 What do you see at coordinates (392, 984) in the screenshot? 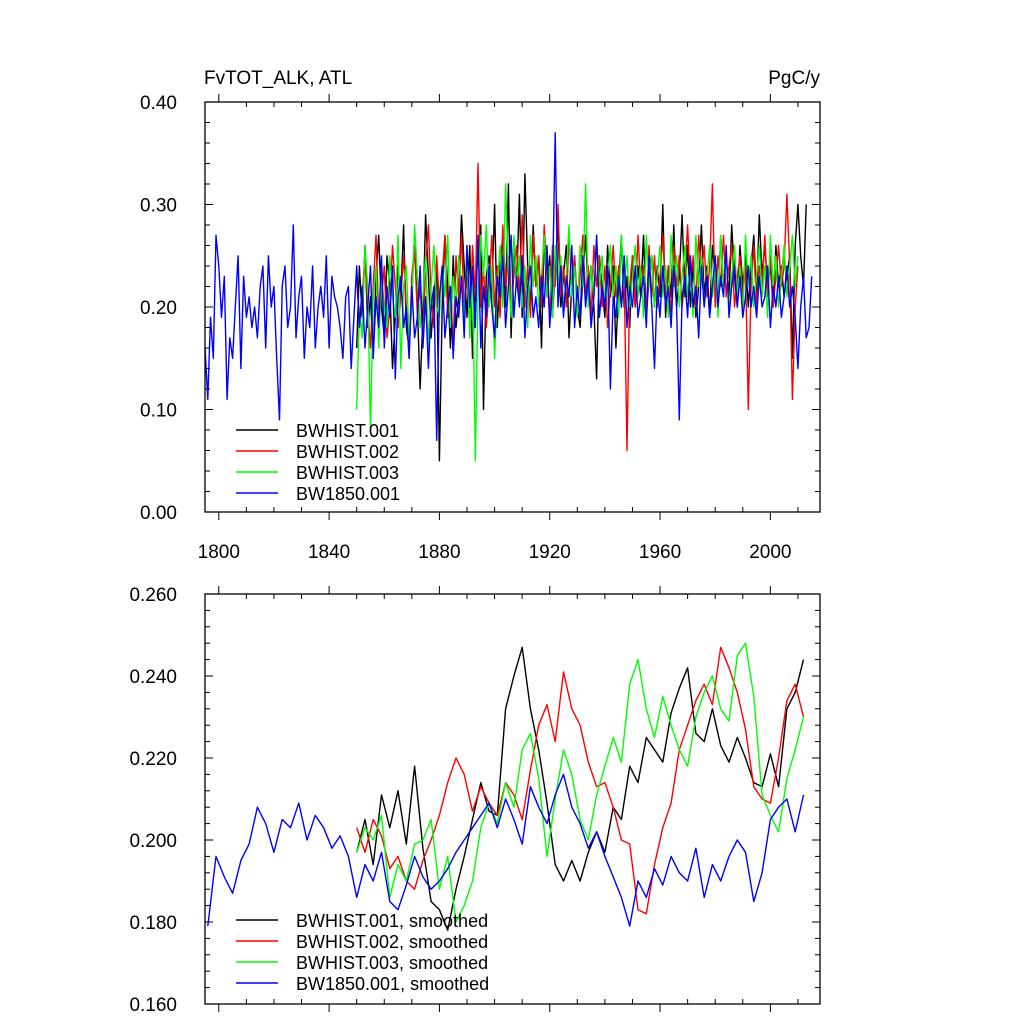
I see `legend-label: BW1850.001, smoothed` at bounding box center [392, 984].